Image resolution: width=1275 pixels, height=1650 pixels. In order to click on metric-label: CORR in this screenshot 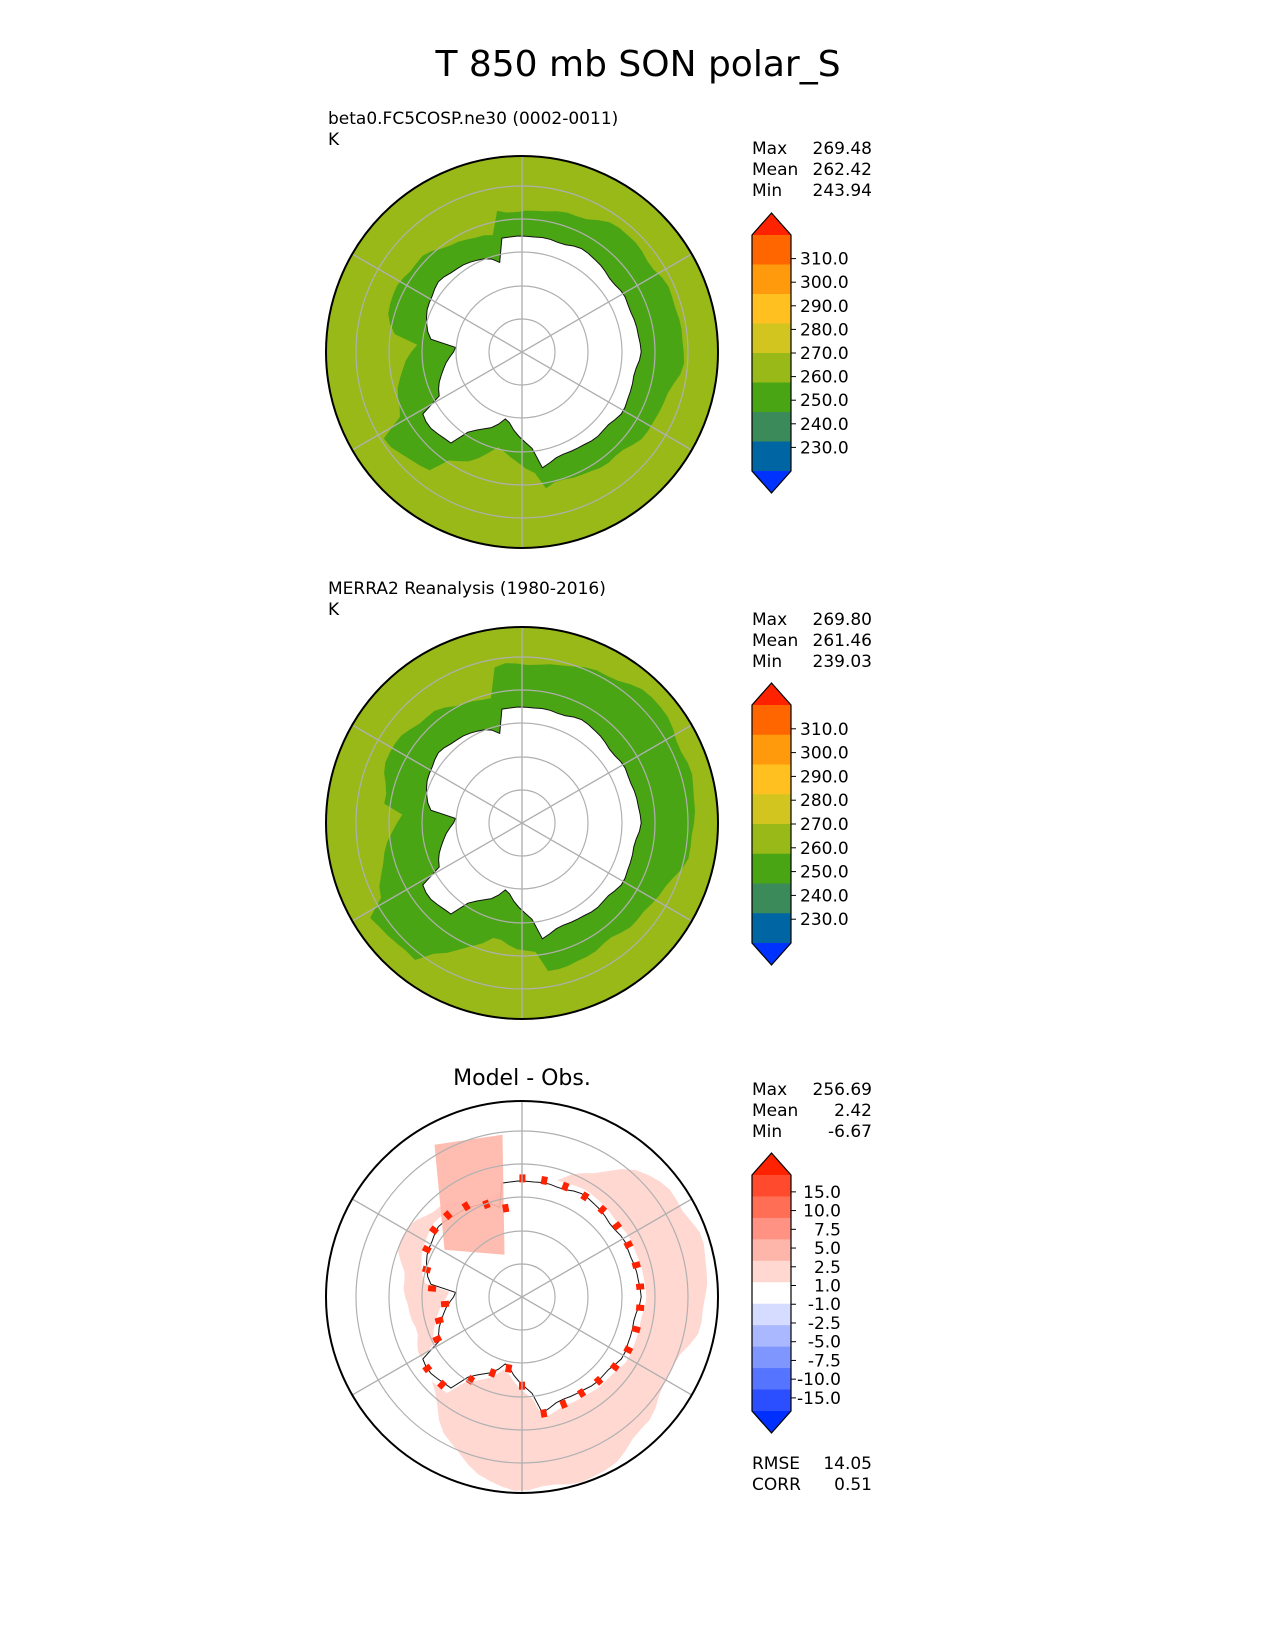, I will do `click(776, 1485)`.